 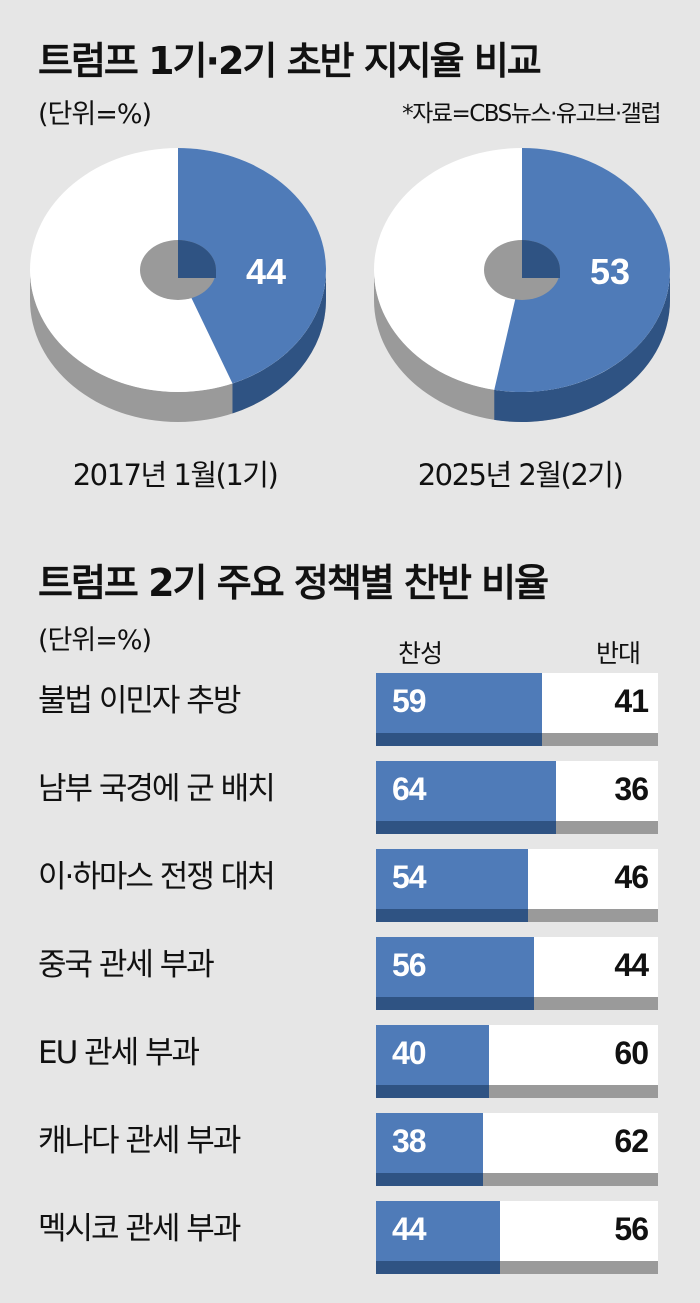 What do you see at coordinates (350, 806) in the screenshot?
I see `policy-row: 남부 국경에 군 배치 64 36` at bounding box center [350, 806].